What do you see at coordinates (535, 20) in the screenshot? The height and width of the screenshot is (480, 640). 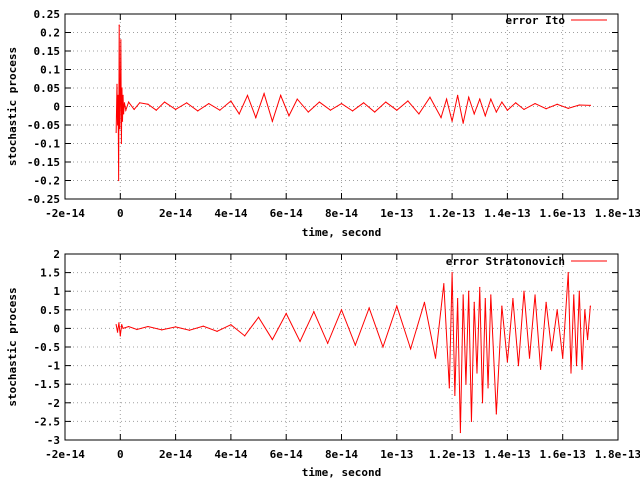 I see `legend-label: error Ito` at bounding box center [535, 20].